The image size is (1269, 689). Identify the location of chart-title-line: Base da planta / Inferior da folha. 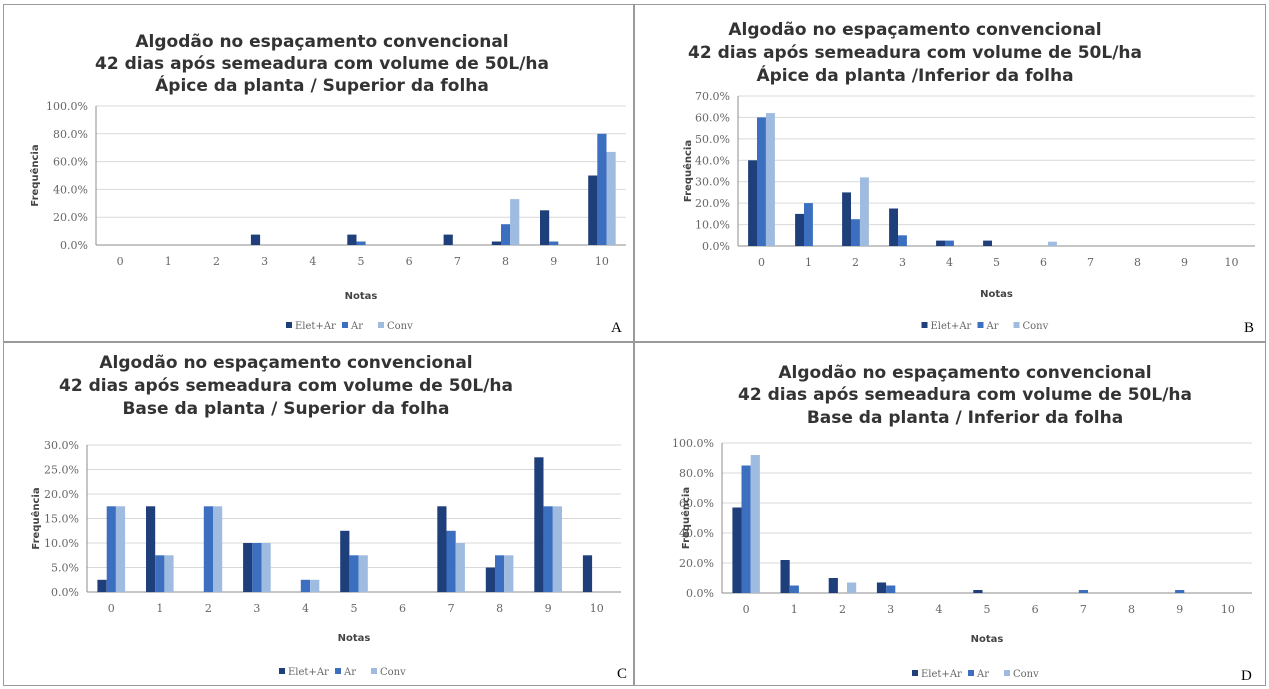
(965, 418).